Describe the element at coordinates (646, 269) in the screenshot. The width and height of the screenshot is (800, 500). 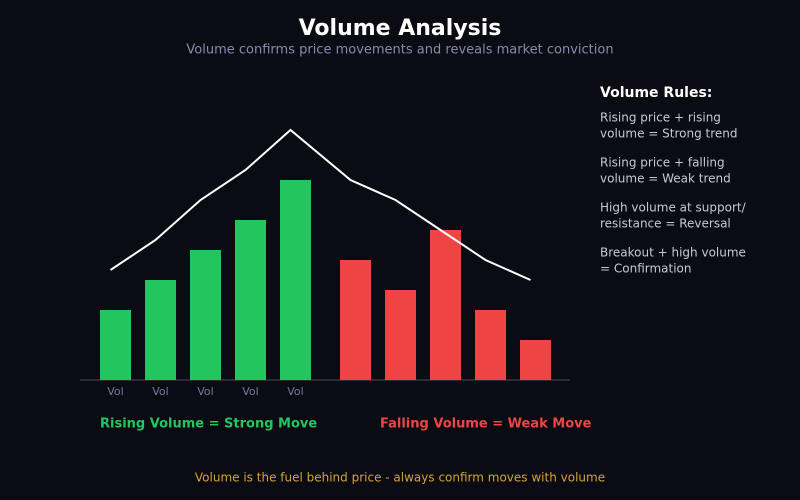
I see `rule-text: = Confirmation` at that location.